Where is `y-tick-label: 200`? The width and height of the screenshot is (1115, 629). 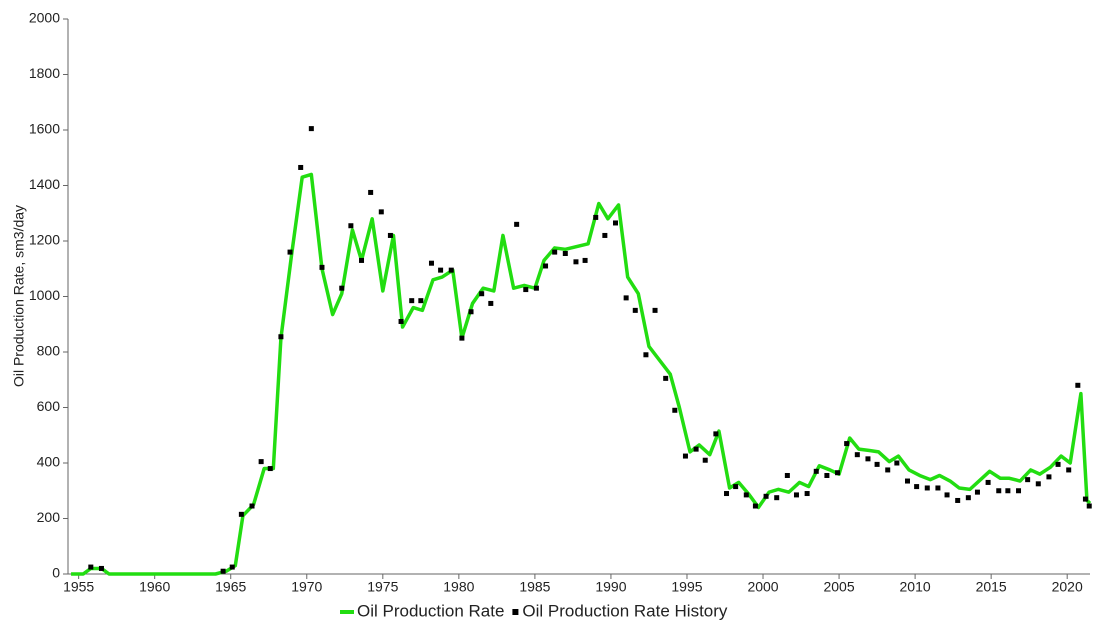 y-tick-label: 200 is located at coordinates (49, 517).